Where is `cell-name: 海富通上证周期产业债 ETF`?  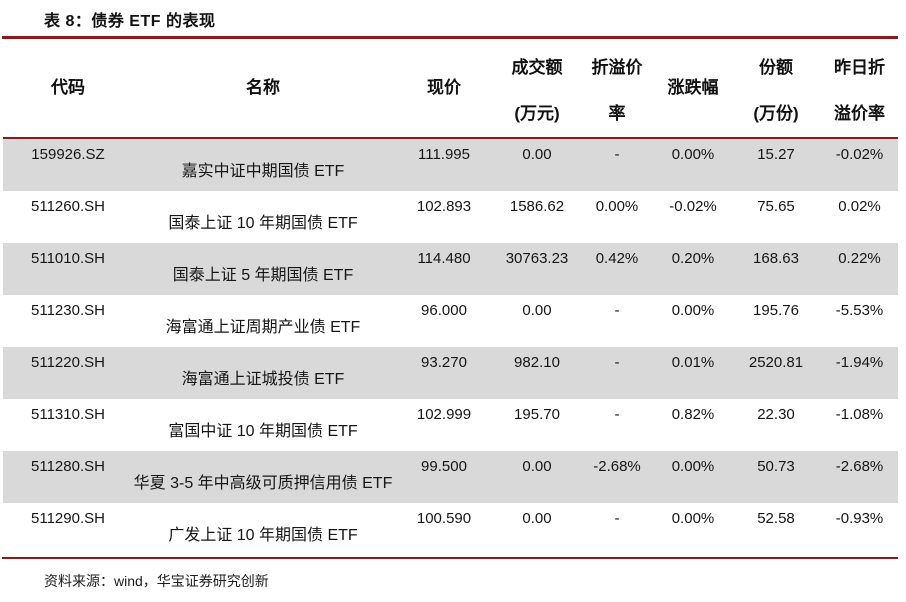 cell-name: 海富通上证周期产业债 ETF is located at coordinates (263, 327).